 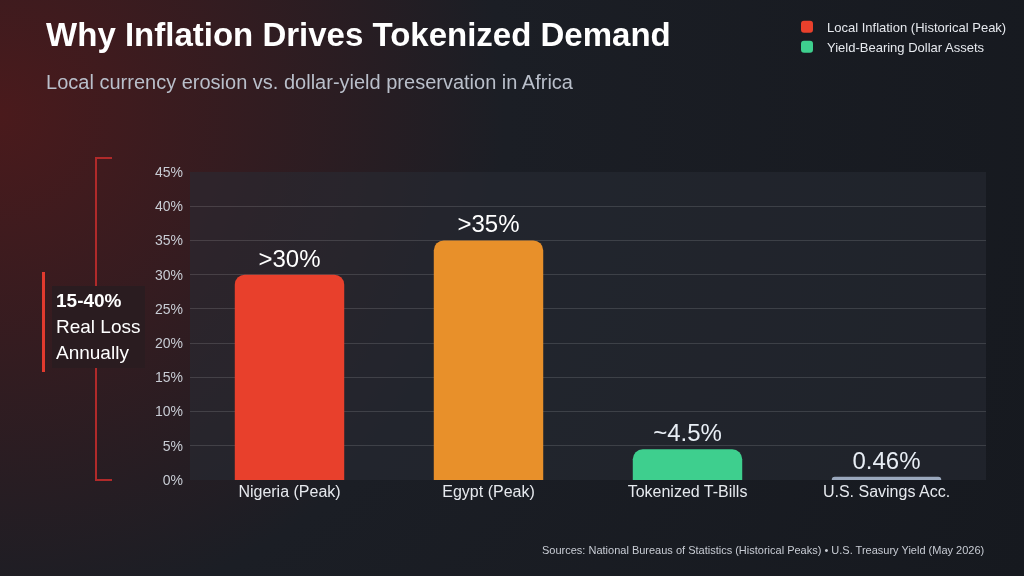 What do you see at coordinates (886, 491) in the screenshot?
I see `x-tick-label: U.S. Savings Acc.` at bounding box center [886, 491].